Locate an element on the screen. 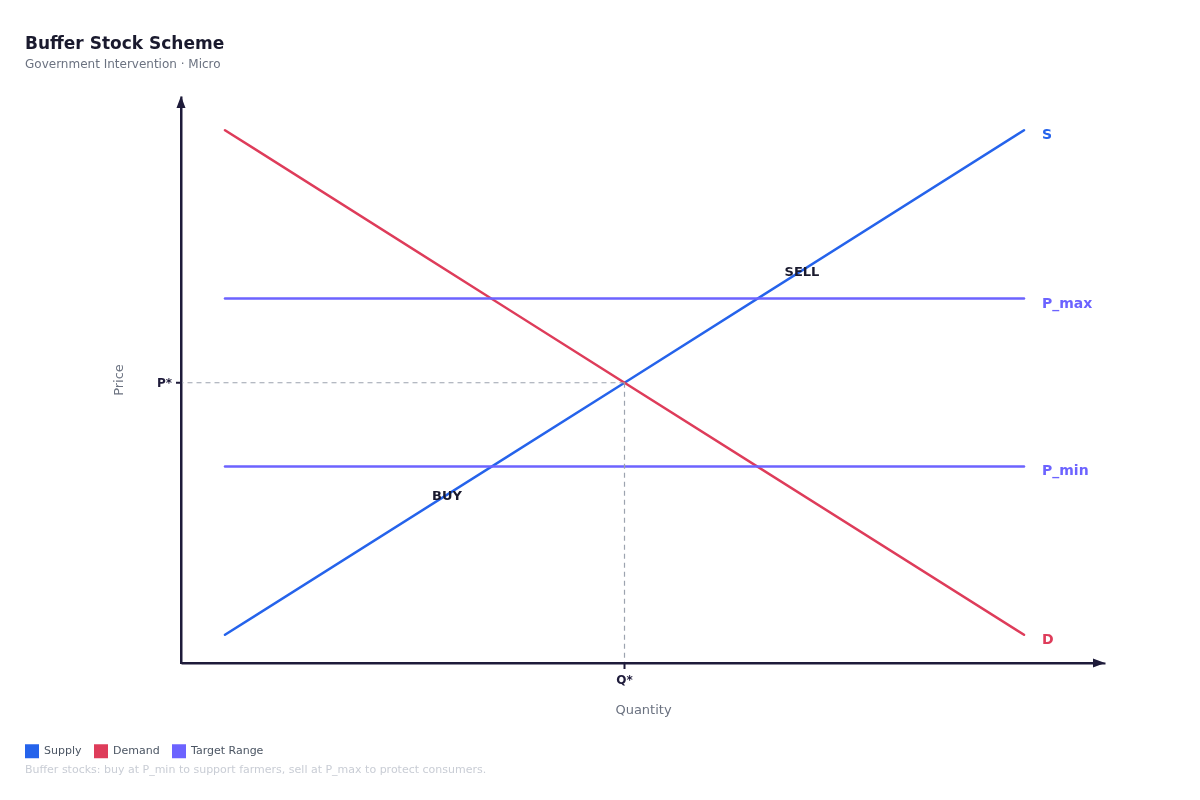 This screenshot has height=800, width=1200. chart-title: Buffer Stock Scheme is located at coordinates (125, 43).